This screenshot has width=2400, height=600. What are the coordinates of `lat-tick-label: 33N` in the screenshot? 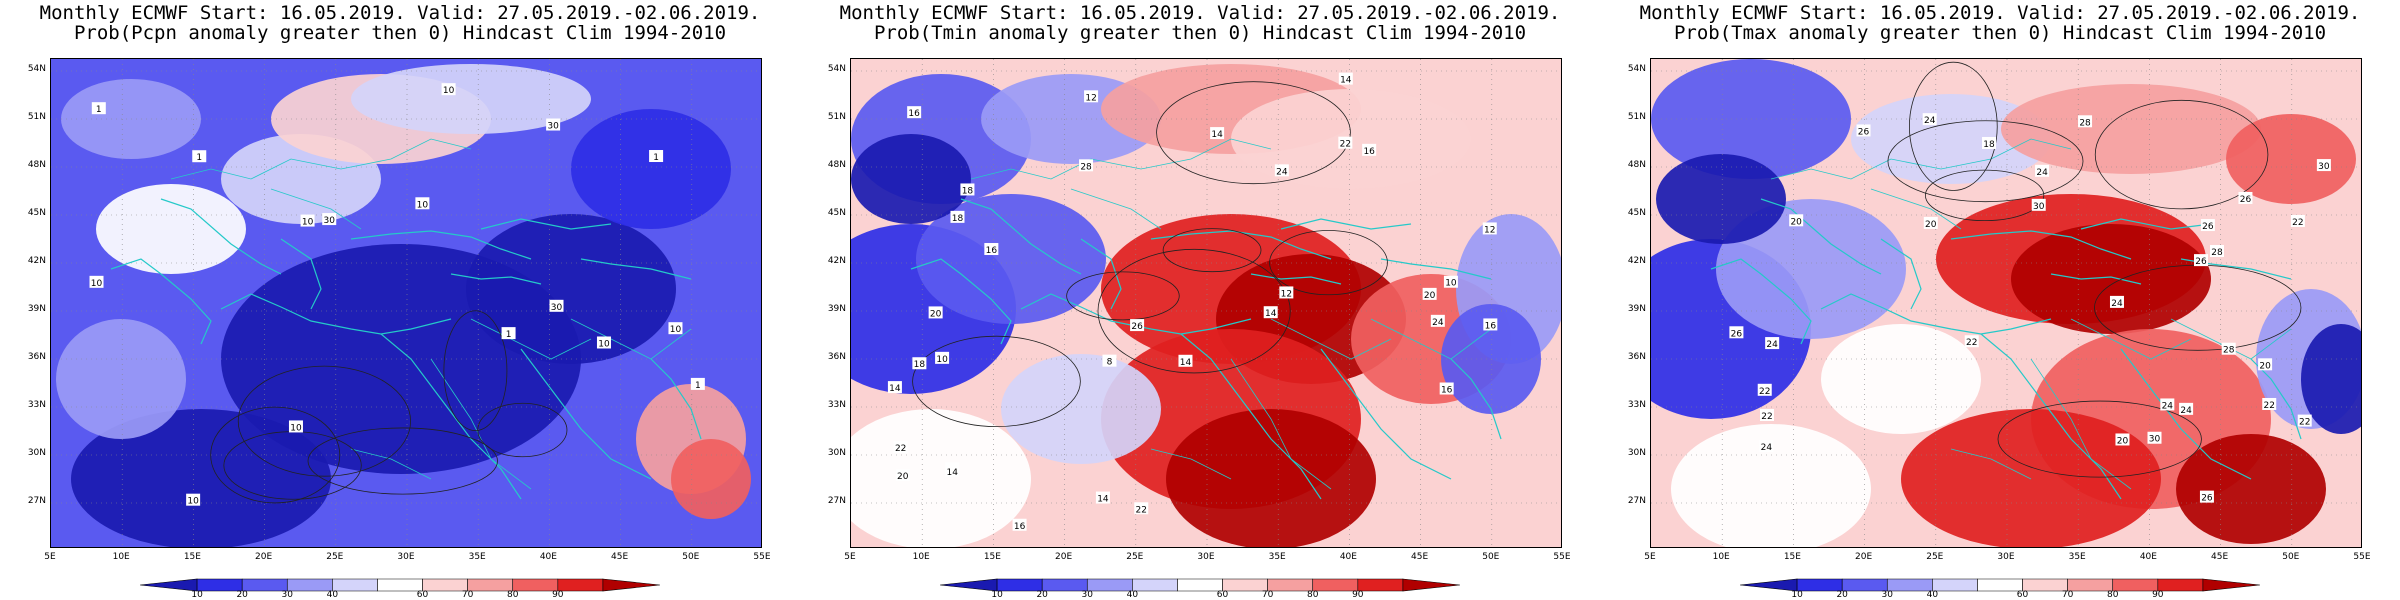 It's located at (1636, 405).